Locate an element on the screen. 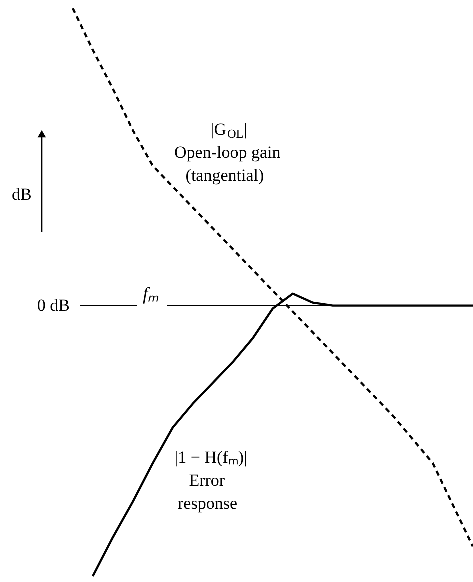 The height and width of the screenshot is (582, 473). ref-line-label: 0 dB is located at coordinates (53, 305).